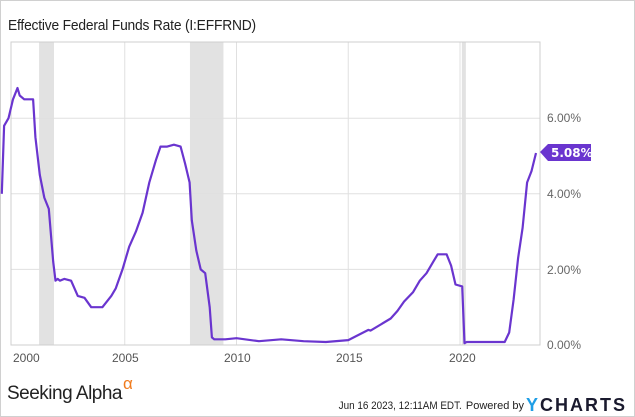  What do you see at coordinates (532, 405) in the screenshot?
I see `ycharts-y-icon: Y` at bounding box center [532, 405].